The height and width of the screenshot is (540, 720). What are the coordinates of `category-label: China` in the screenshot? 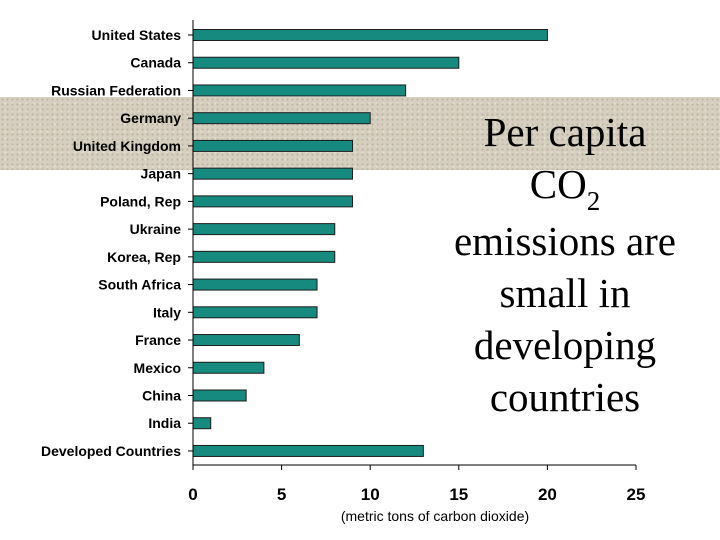 It's located at (161, 395).